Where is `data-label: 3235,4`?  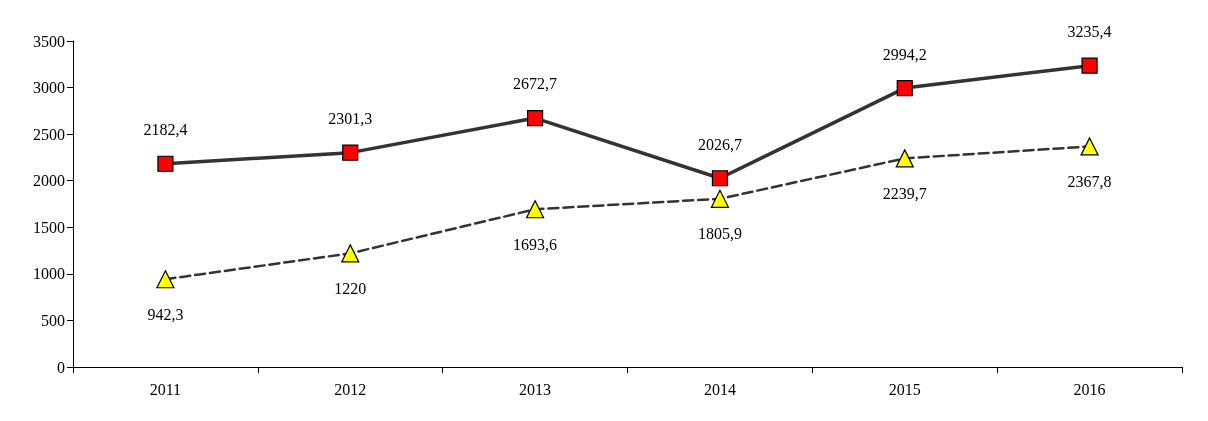
data-label: 3235,4 is located at coordinates (1089, 32).